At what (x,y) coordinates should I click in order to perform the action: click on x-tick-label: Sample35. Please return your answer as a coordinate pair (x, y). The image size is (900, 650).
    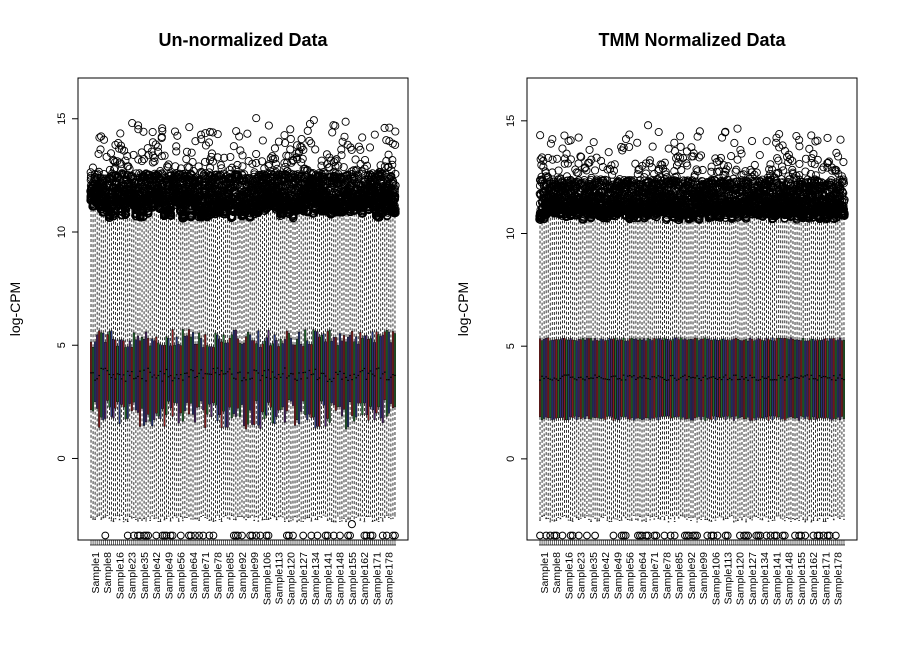
    Looking at the image, I should click on (145, 575).